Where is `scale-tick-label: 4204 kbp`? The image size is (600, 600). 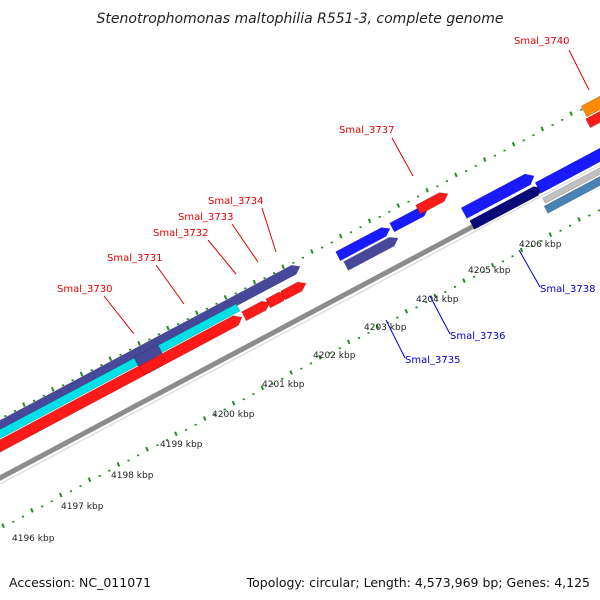
scale-tick-label: 4204 kbp is located at coordinates (437, 300).